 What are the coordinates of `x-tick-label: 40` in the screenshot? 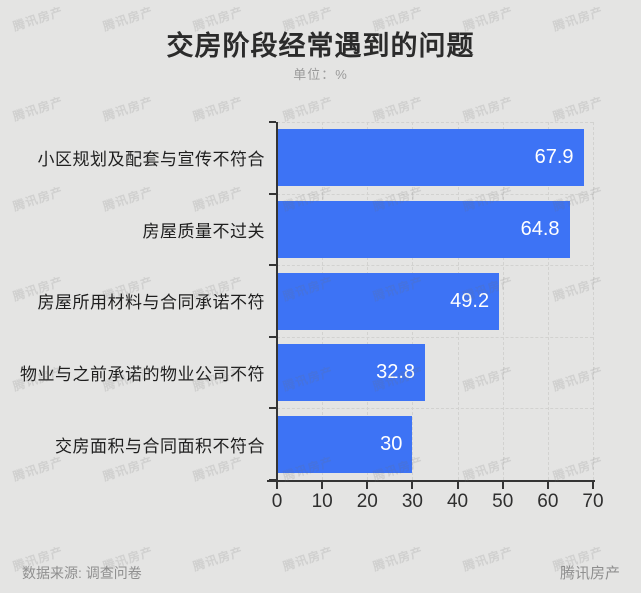 It's located at (457, 501).